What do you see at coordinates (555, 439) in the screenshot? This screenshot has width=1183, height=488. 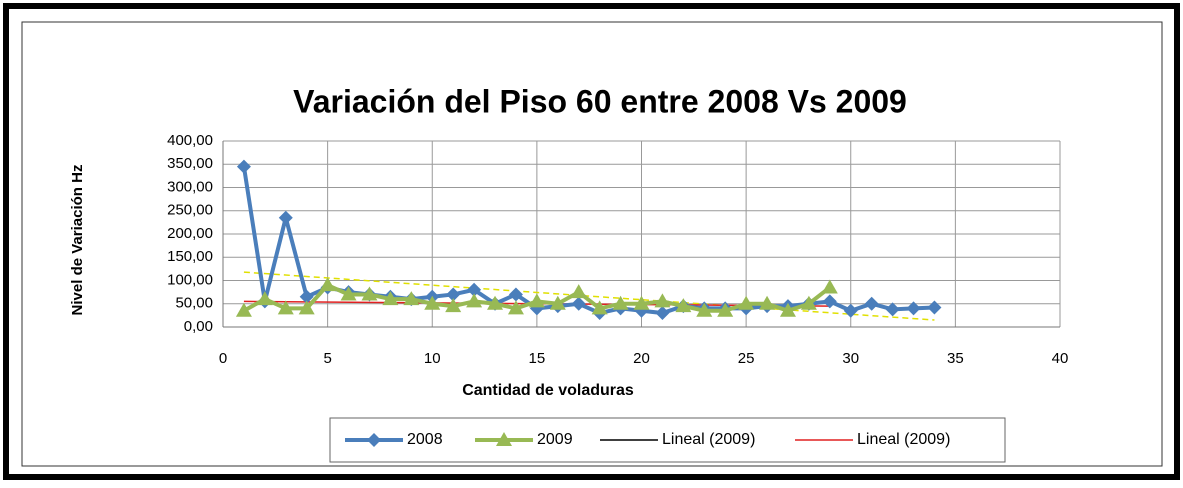 I see `legend-label: 2009` at bounding box center [555, 439].